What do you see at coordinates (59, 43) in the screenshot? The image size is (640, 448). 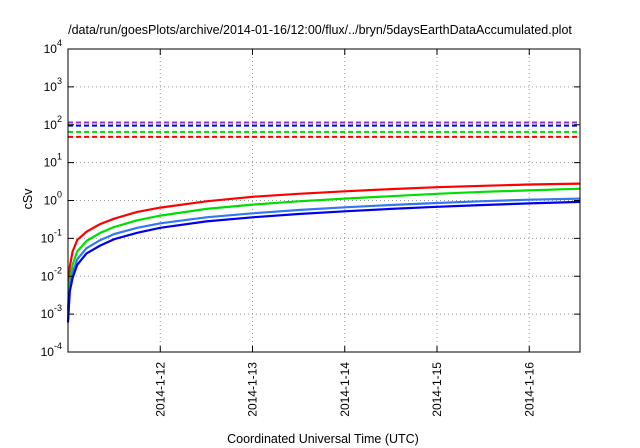 I see `y-tick-exponent: 4` at bounding box center [59, 43].